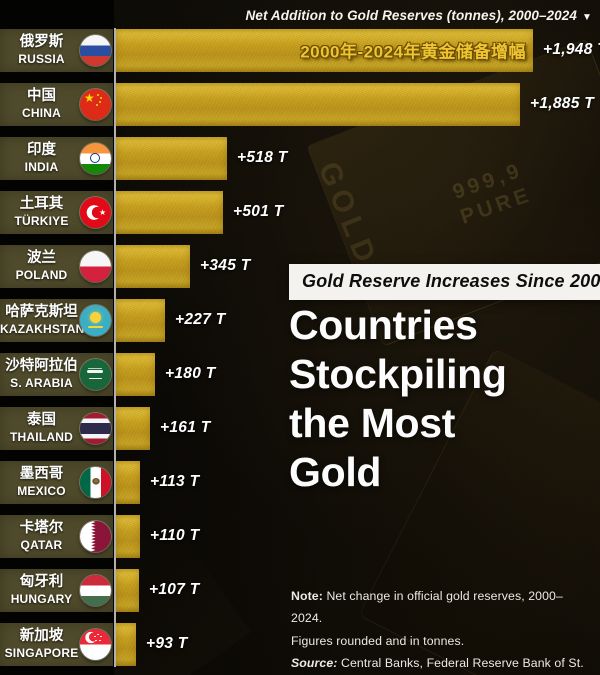  What do you see at coordinates (115, 347) in the screenshot?
I see `chart-axis-line` at bounding box center [115, 347].